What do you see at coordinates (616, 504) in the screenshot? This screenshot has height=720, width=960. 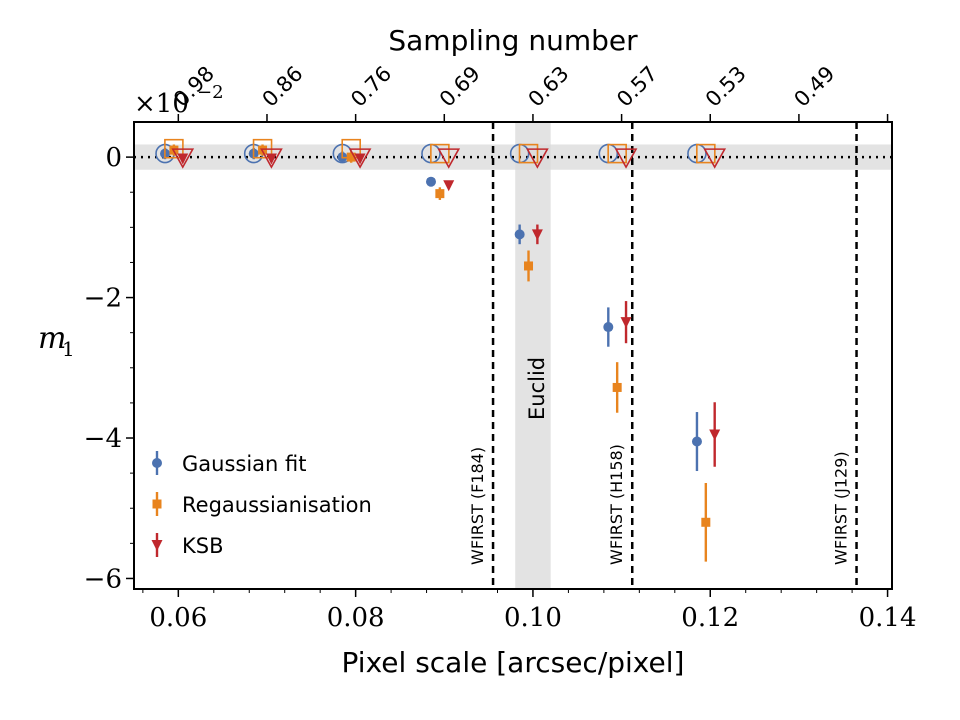 I see `wfirst-label-1: WFIRST (H158)` at bounding box center [616, 504].